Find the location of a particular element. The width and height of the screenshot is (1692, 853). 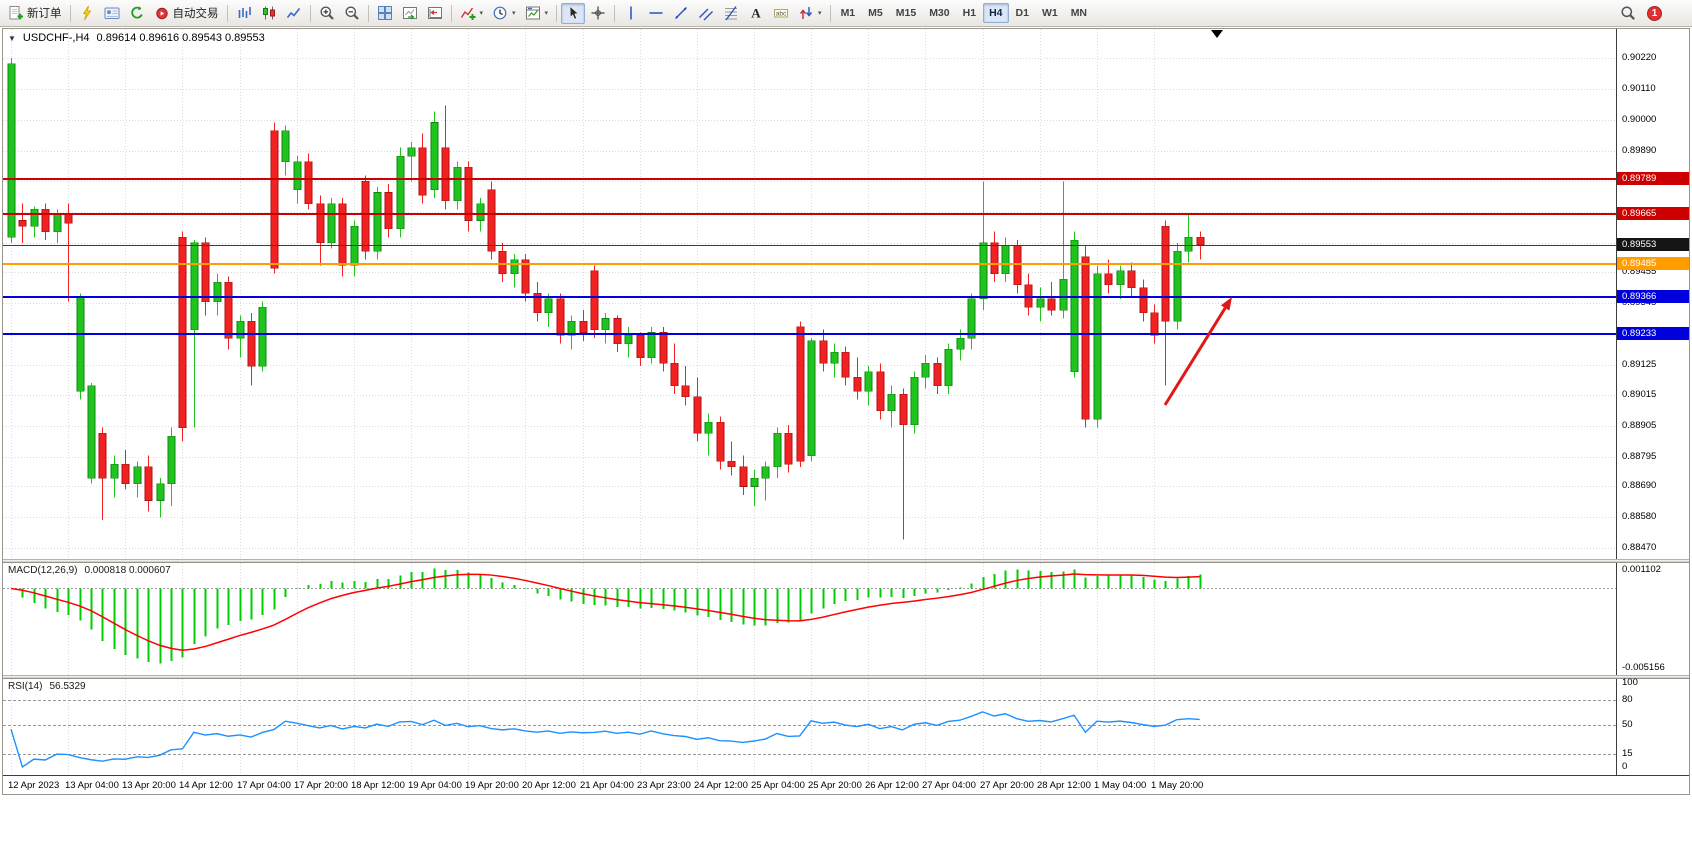

cursor-button is located at coordinates (573, 13).